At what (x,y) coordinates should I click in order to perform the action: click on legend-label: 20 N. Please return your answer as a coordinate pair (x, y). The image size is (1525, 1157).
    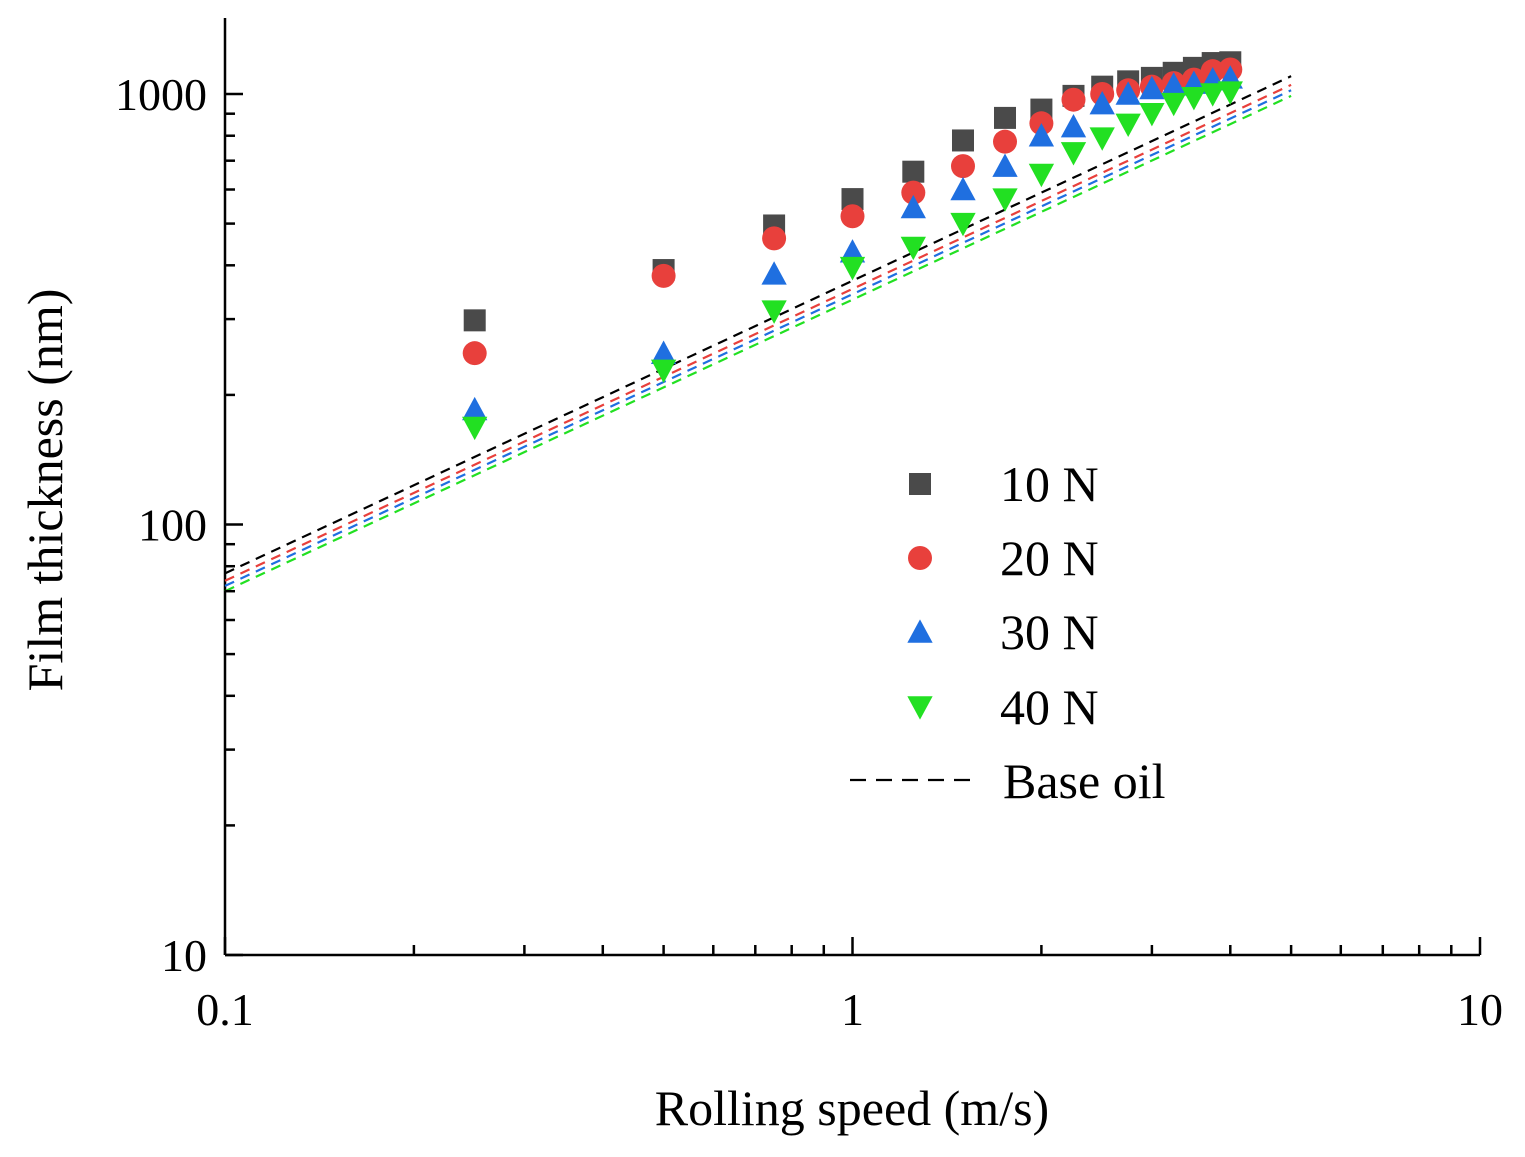
    Looking at the image, I should click on (1049, 558).